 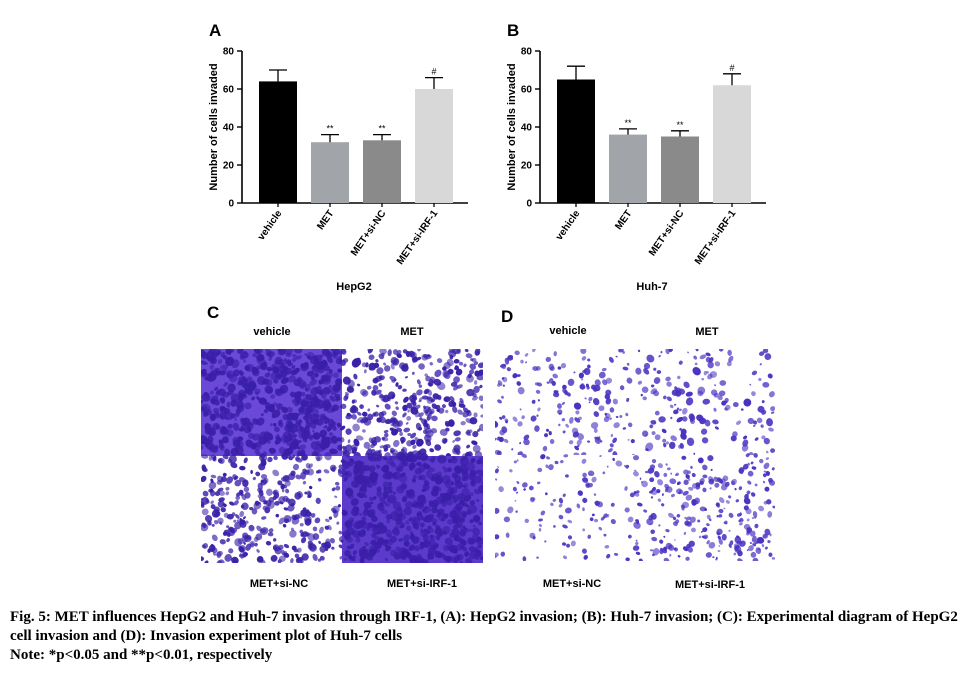 I want to click on chart-hepg2-y-tick-label: 0, so click(x=231, y=204).